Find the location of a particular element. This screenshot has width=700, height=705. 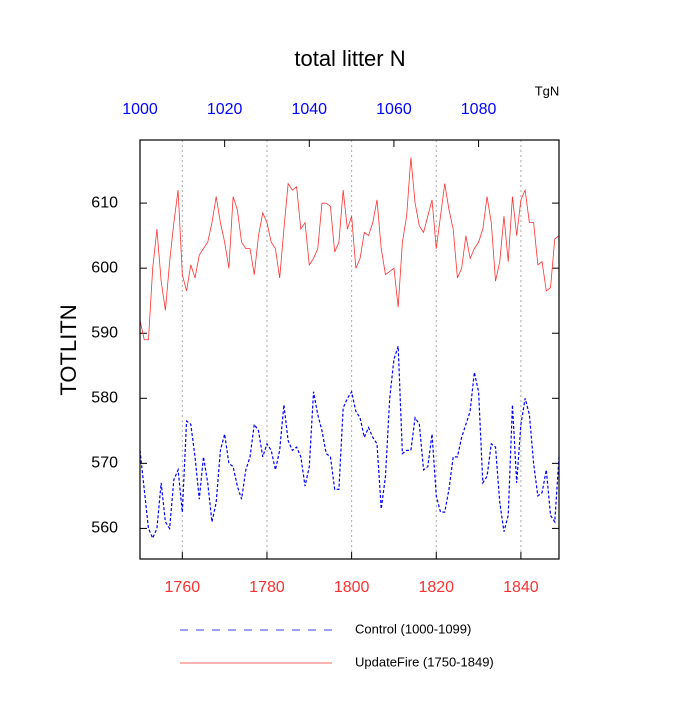

y-tick-label: 580 is located at coordinates (104, 398).